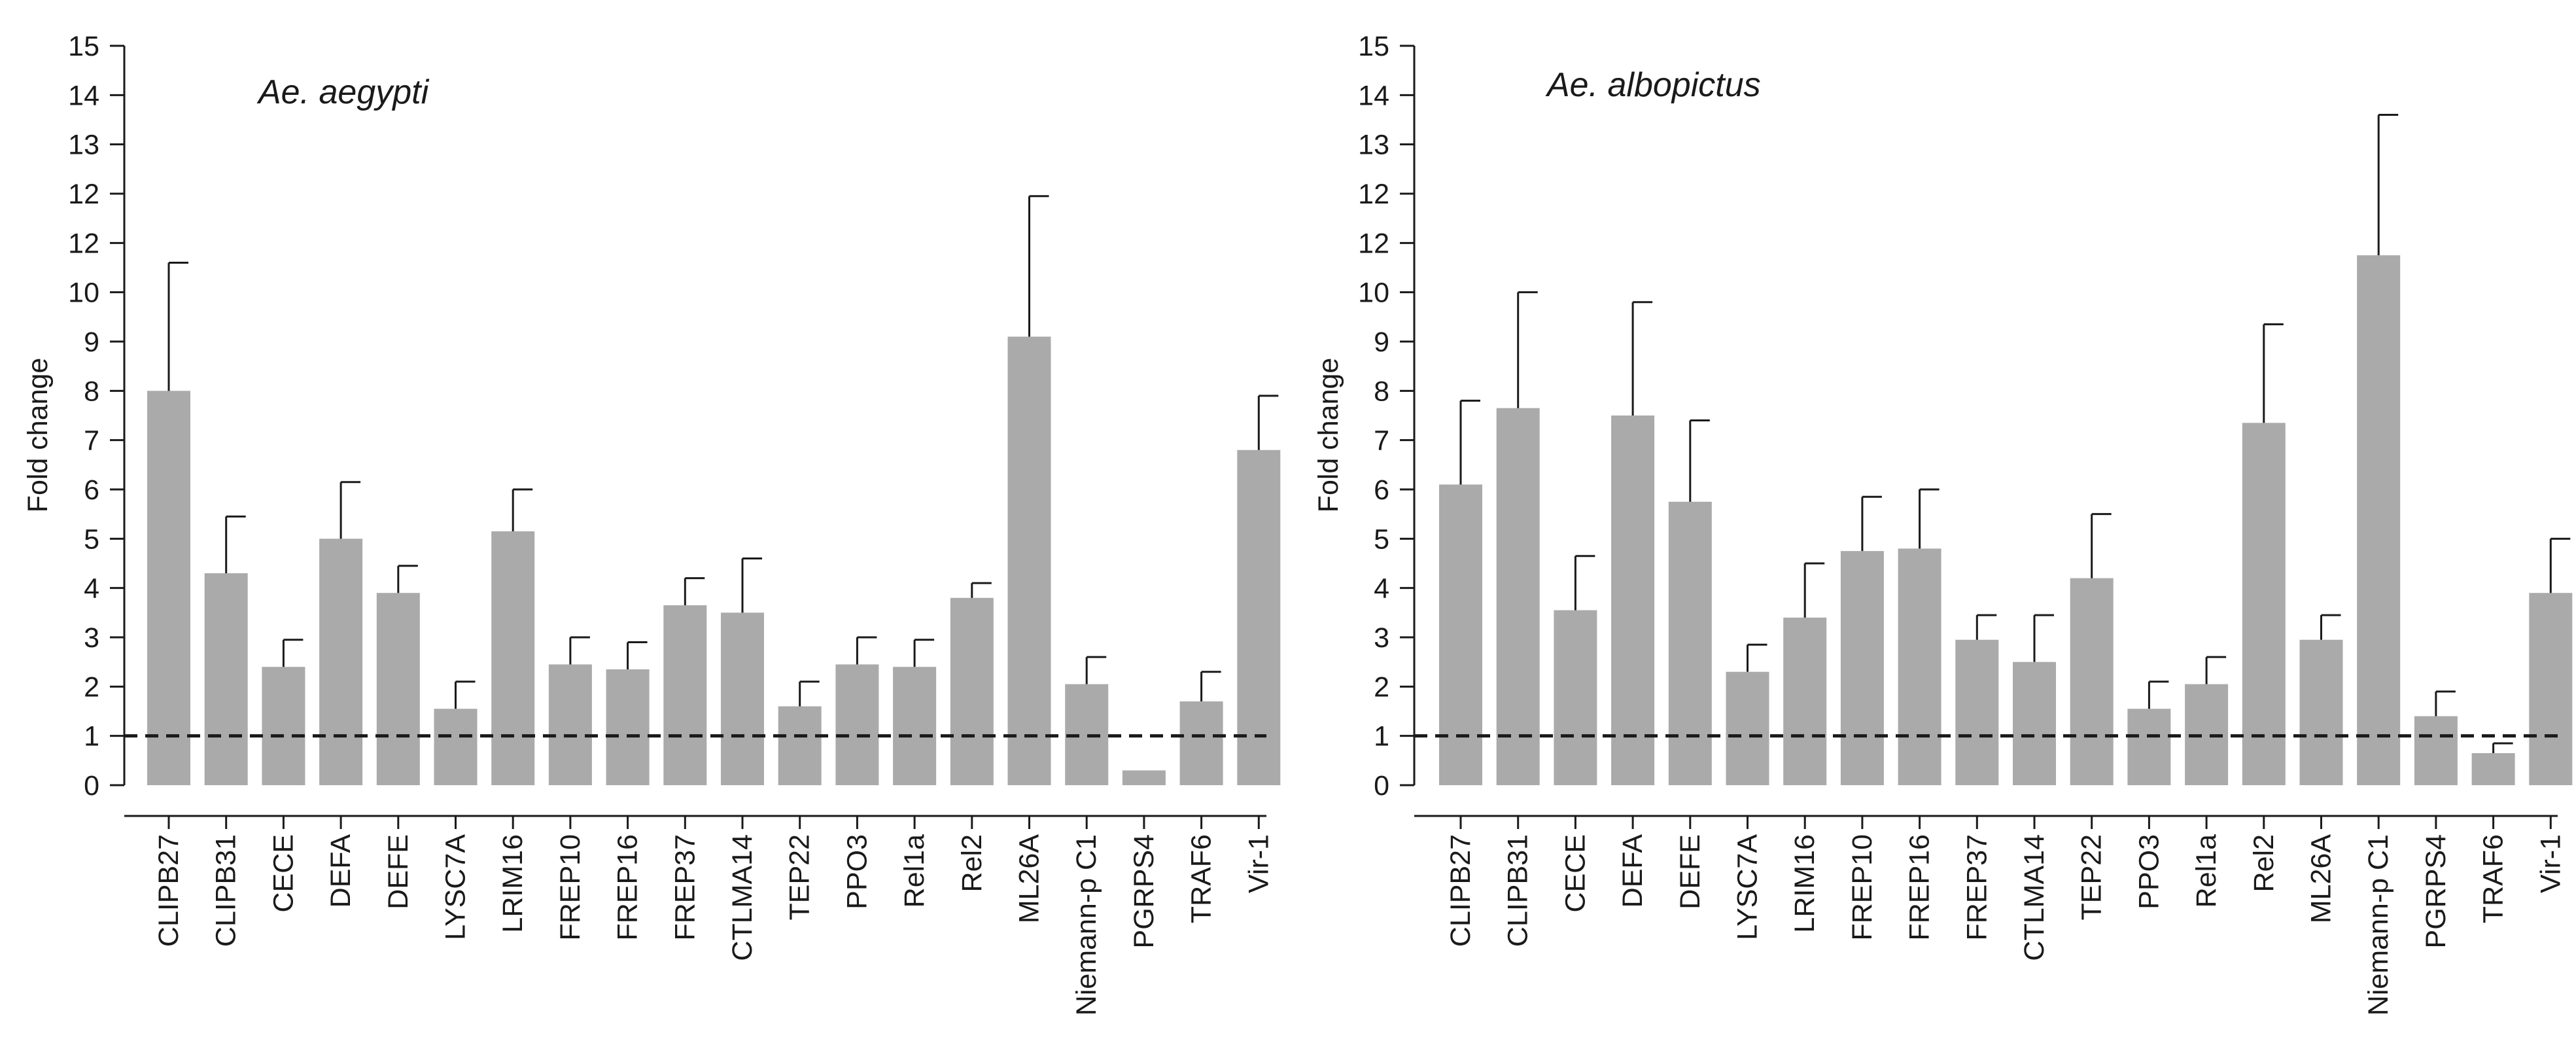  I want to click on x-tick-label: LRIM16, so click(1804, 883).